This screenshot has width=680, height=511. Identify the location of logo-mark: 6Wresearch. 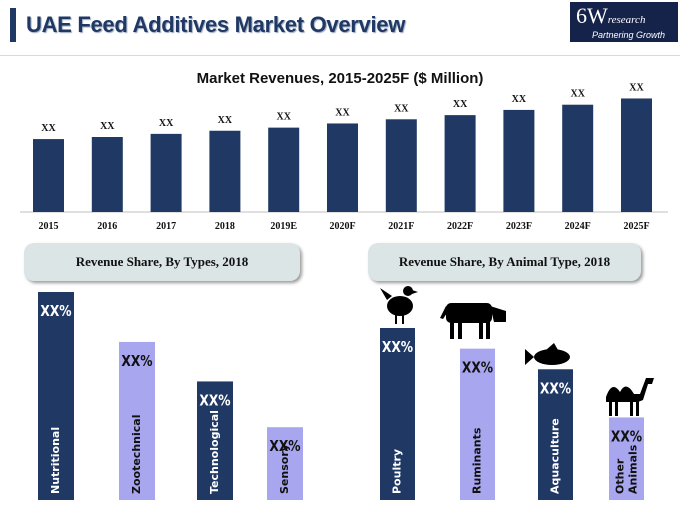
(611, 15).